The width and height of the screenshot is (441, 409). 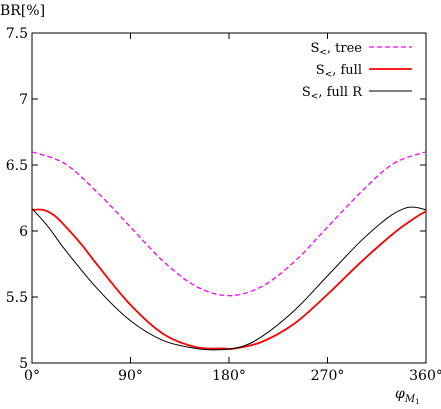 I want to click on y-tick-label: 7, so click(x=23, y=100).